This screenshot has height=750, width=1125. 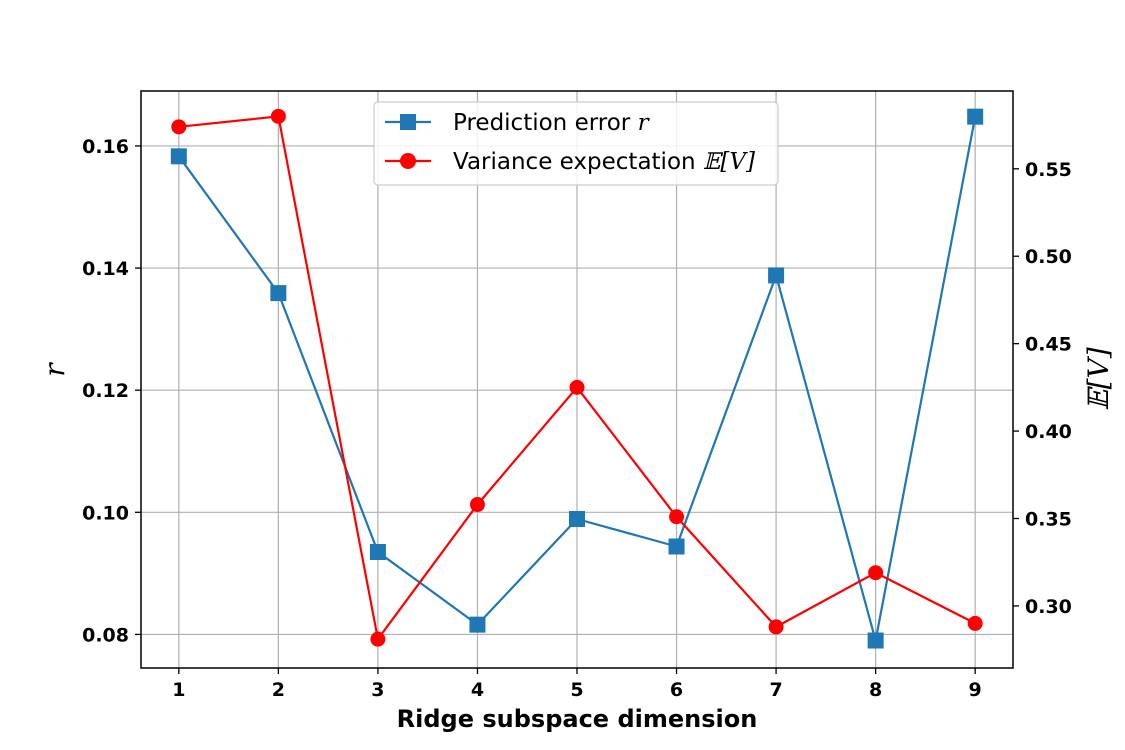 I want to click on x-tick-label: 4, so click(x=477, y=690).